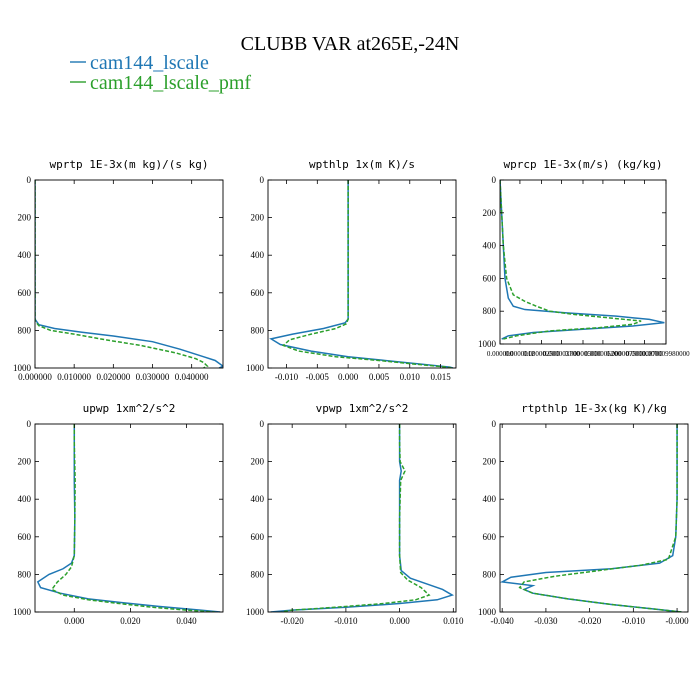 This screenshot has height=700, width=700. What do you see at coordinates (192, 377) in the screenshot?
I see `x-tick-label: 0.040000` at bounding box center [192, 377].